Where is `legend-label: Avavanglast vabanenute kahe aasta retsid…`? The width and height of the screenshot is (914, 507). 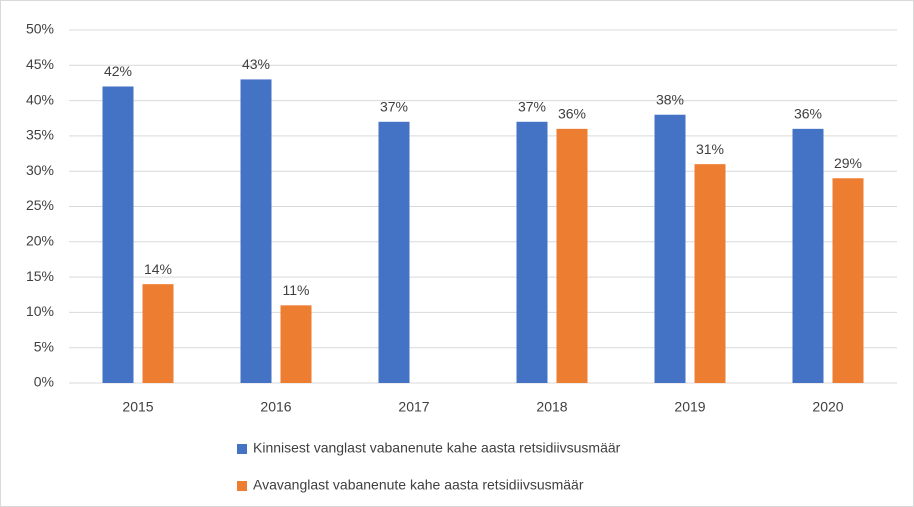
legend-label: Avavanglast vabanenute kahe aasta retsid… is located at coordinates (418, 485).